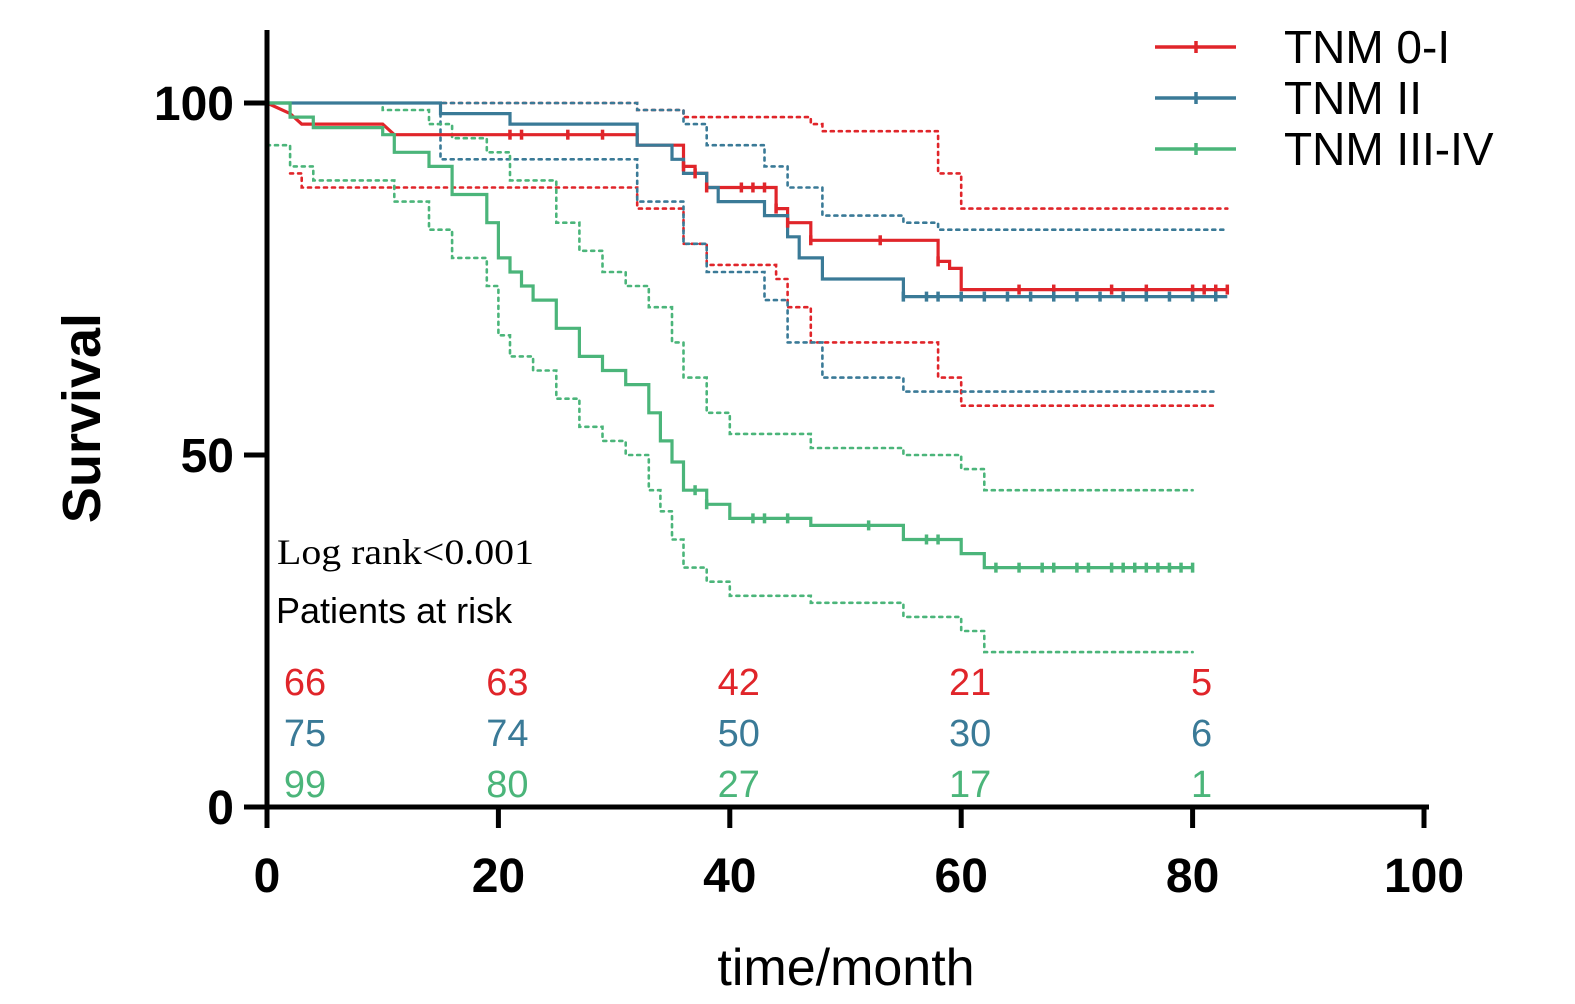  Describe the element at coordinates (739, 683) in the screenshot. I see `risk-count-tnm-0-i: 42` at that location.